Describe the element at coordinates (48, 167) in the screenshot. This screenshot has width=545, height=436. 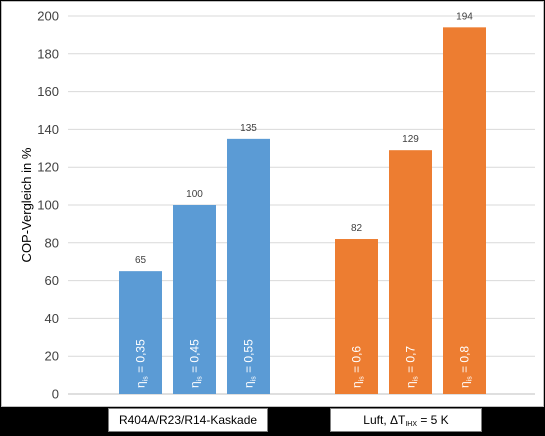
I see `y-tick-label: 120` at that location.